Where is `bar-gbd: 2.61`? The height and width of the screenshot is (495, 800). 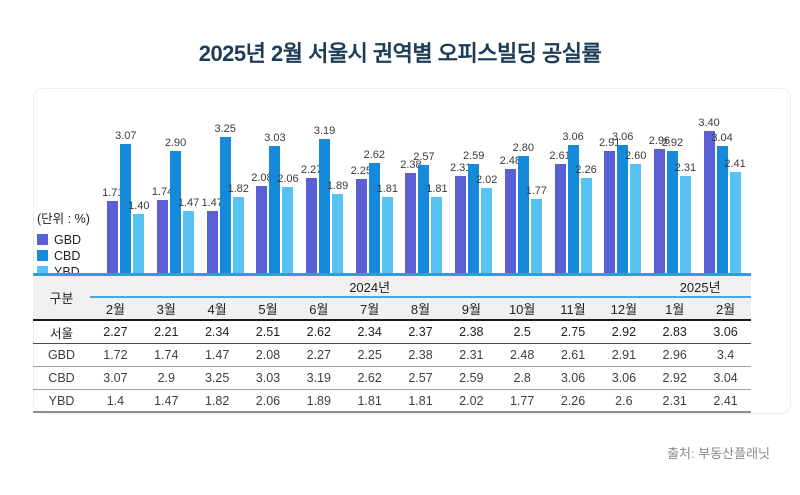
bar-gbd: 2.61 is located at coordinates (560, 211).